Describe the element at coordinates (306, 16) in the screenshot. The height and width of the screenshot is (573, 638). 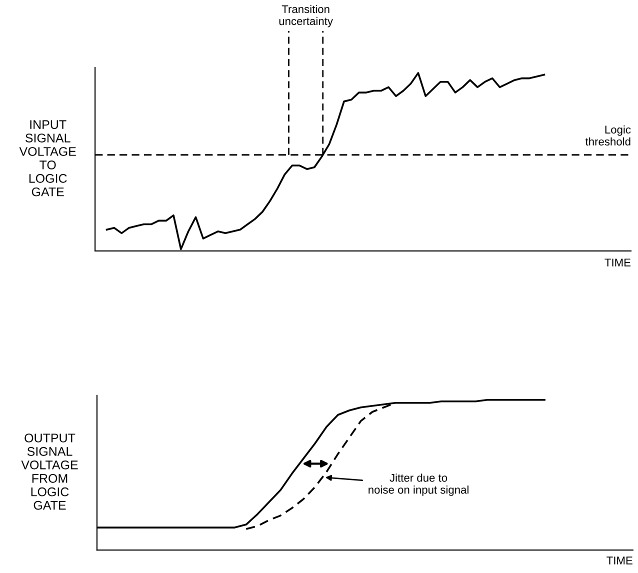
I see `text: Transition uncertainty` at that location.